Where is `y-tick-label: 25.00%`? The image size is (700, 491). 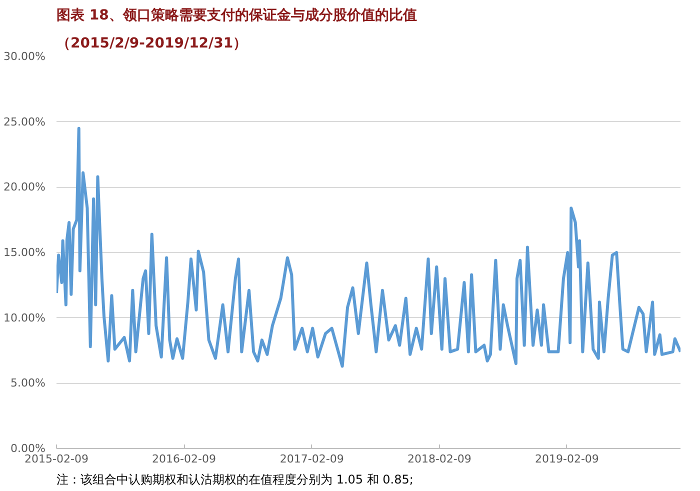 y-tick-label: 25.00% is located at coordinates (25, 121).